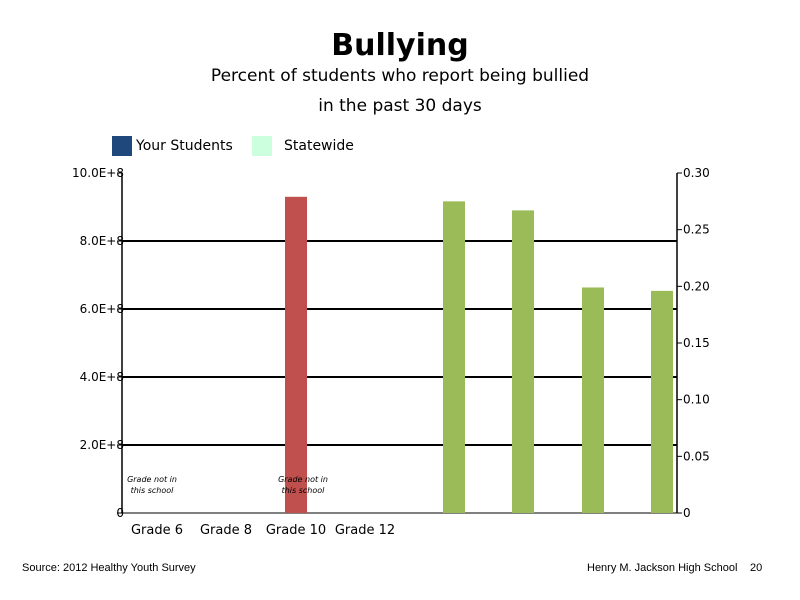 The width and height of the screenshot is (800, 600). I want to click on right-tick-label: 0.05, so click(696, 456).